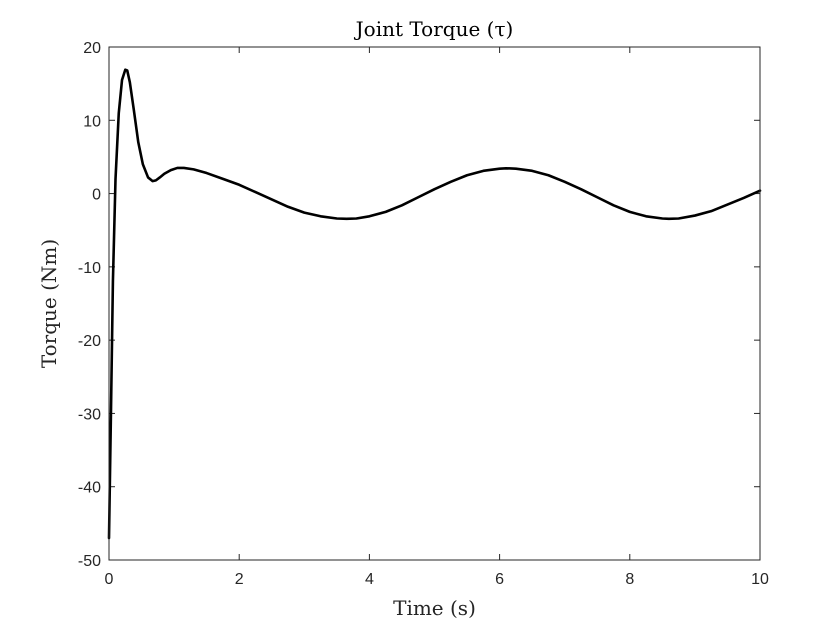 The width and height of the screenshot is (840, 630). What do you see at coordinates (434, 29) in the screenshot?
I see `chart-title: Joint Torque (τ)` at bounding box center [434, 29].